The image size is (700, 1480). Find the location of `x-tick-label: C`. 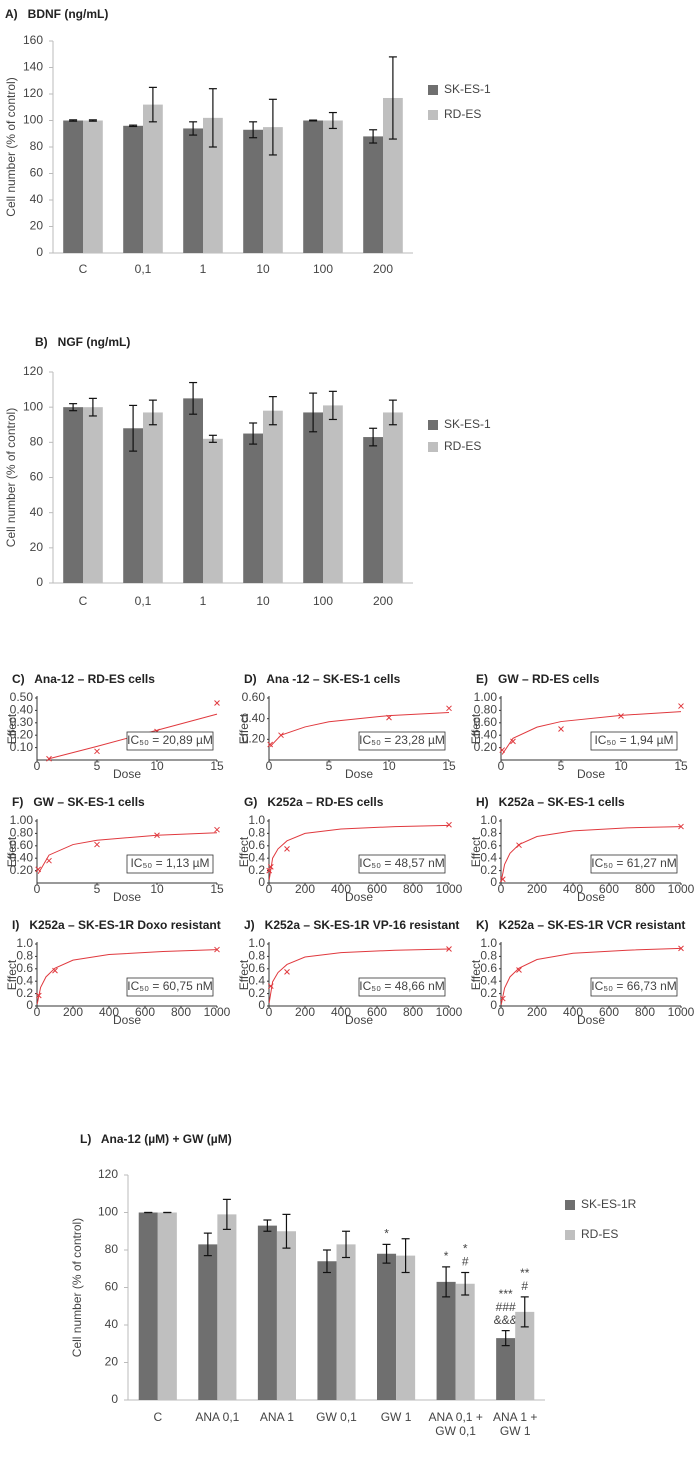

x-tick-label: C is located at coordinates (83, 269).